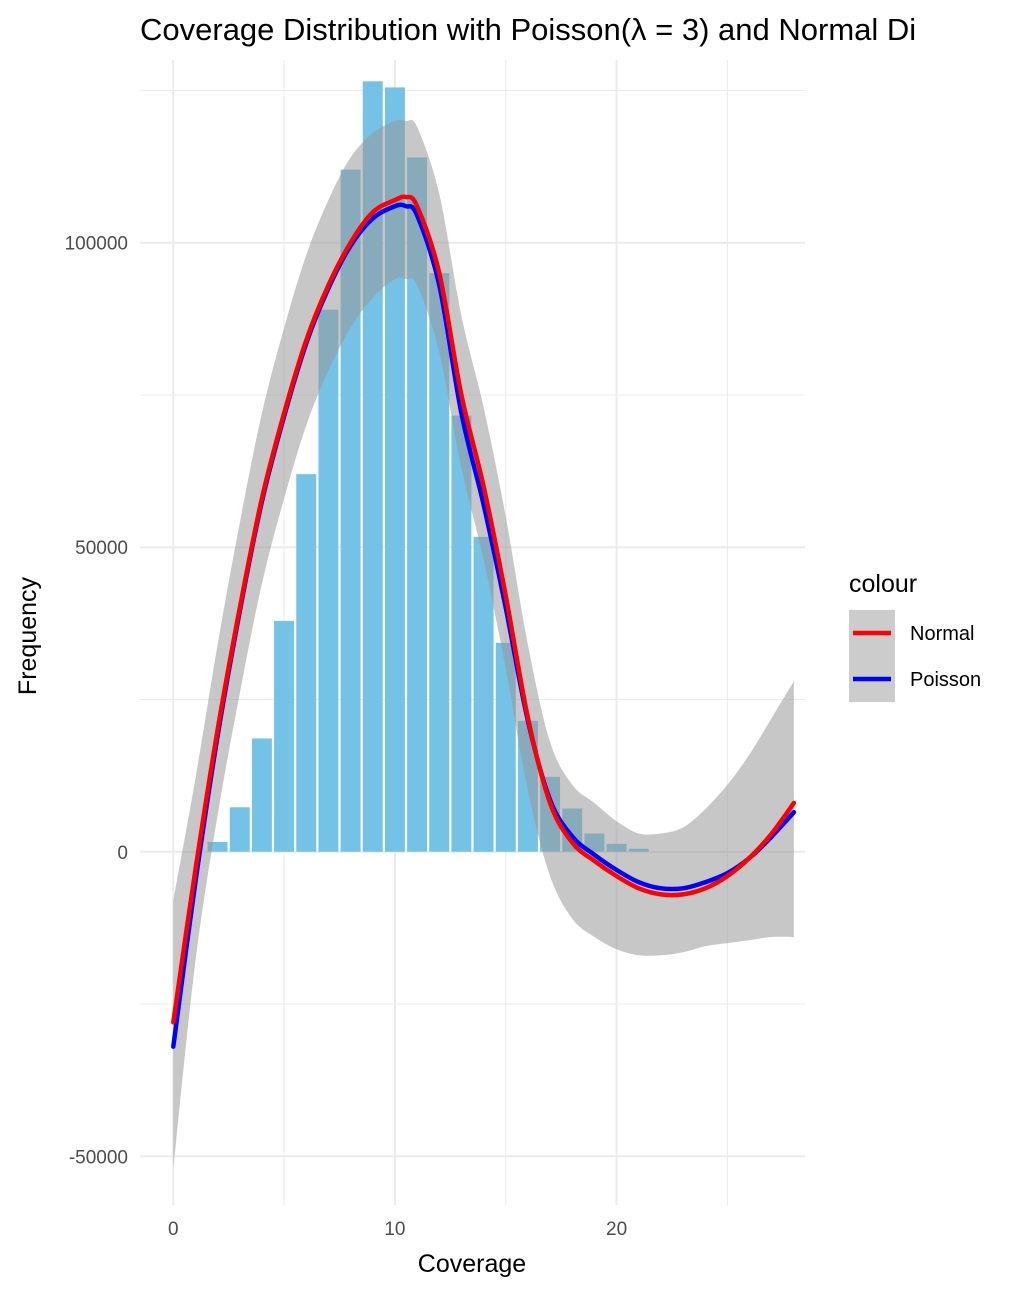 The height and width of the screenshot is (1292, 1022). Describe the element at coordinates (28, 635) in the screenshot. I see `y-axis-title: Frequency` at that location.